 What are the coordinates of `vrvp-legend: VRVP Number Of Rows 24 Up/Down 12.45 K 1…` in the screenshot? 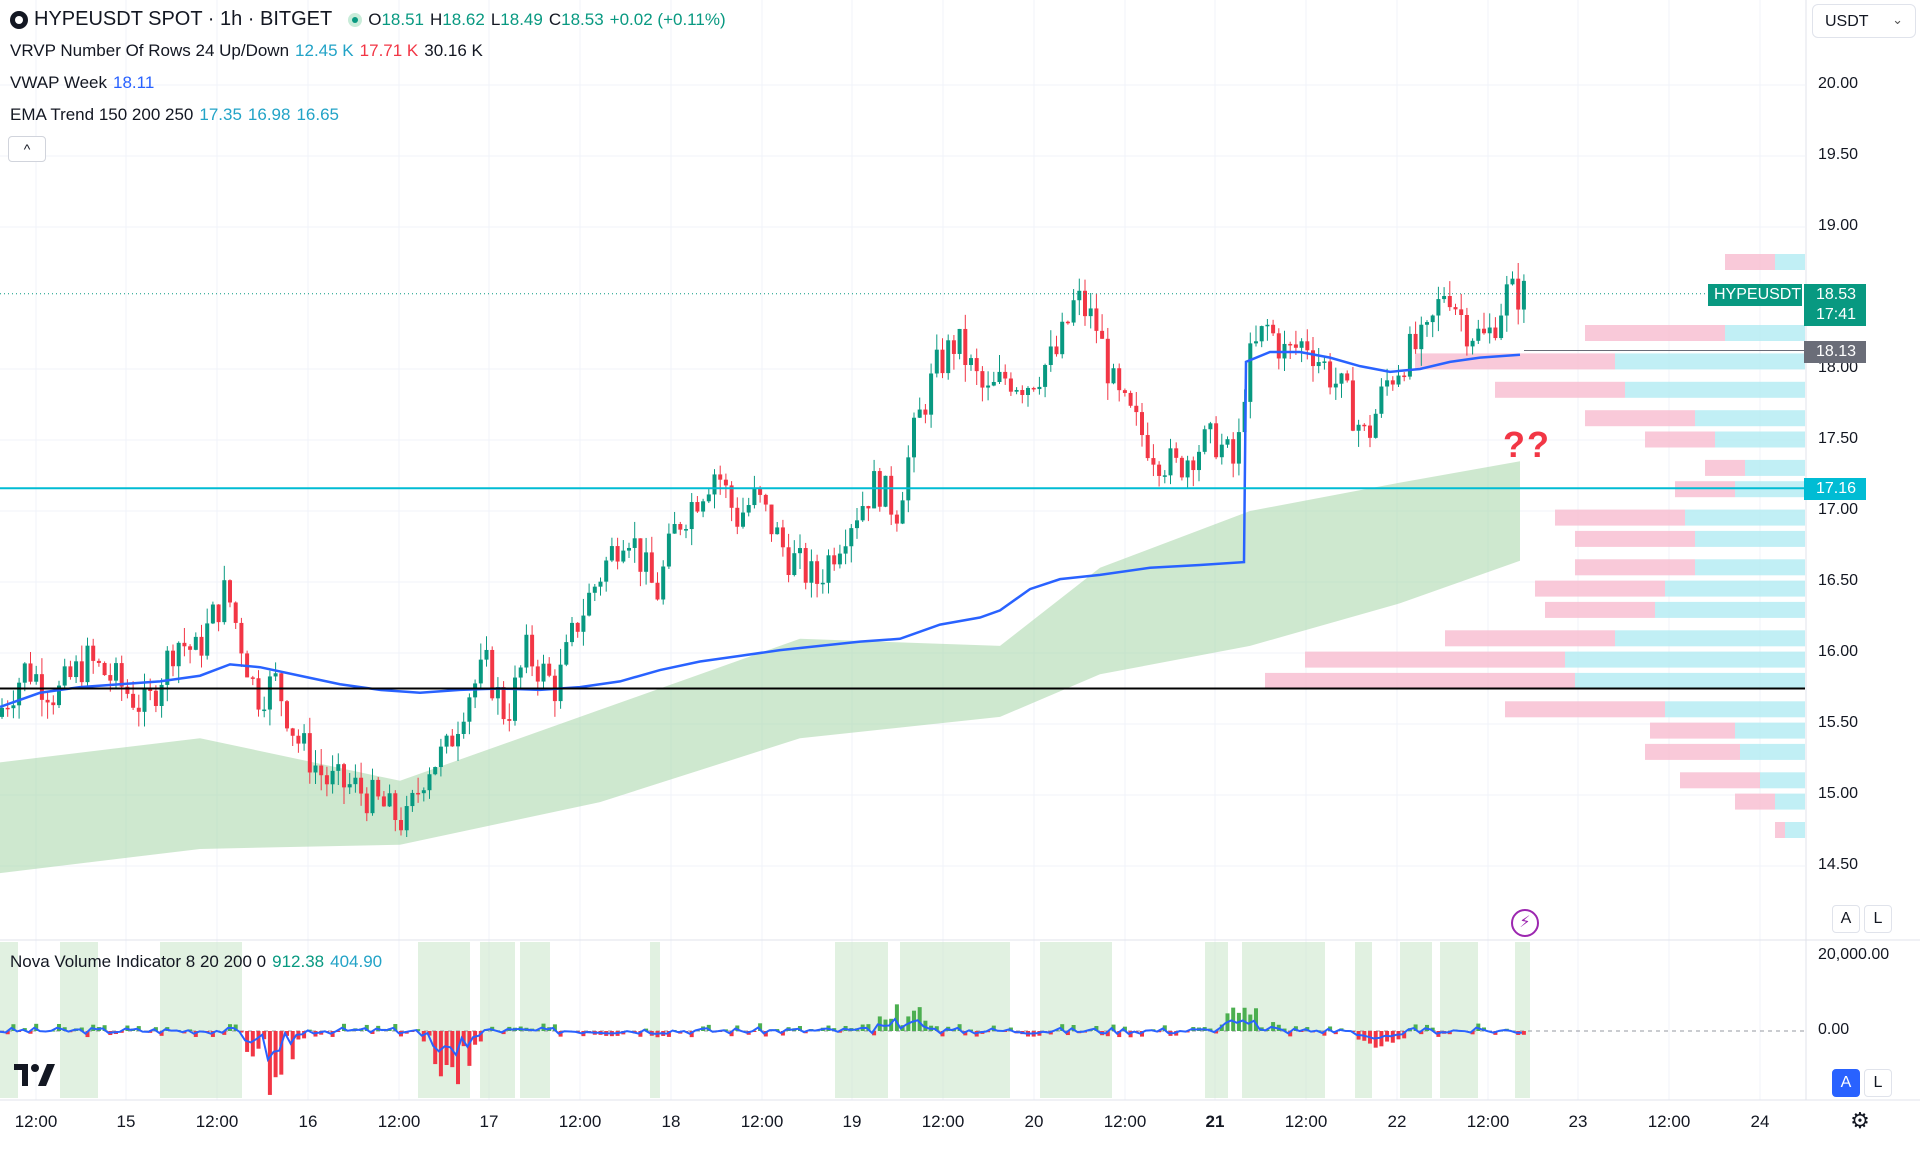 It's located at (249, 51).